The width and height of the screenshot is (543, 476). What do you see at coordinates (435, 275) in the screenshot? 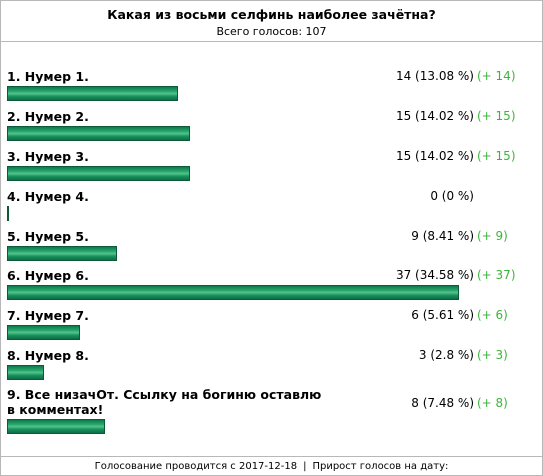
I see `option-count: 37 (34.58 %)` at bounding box center [435, 275].